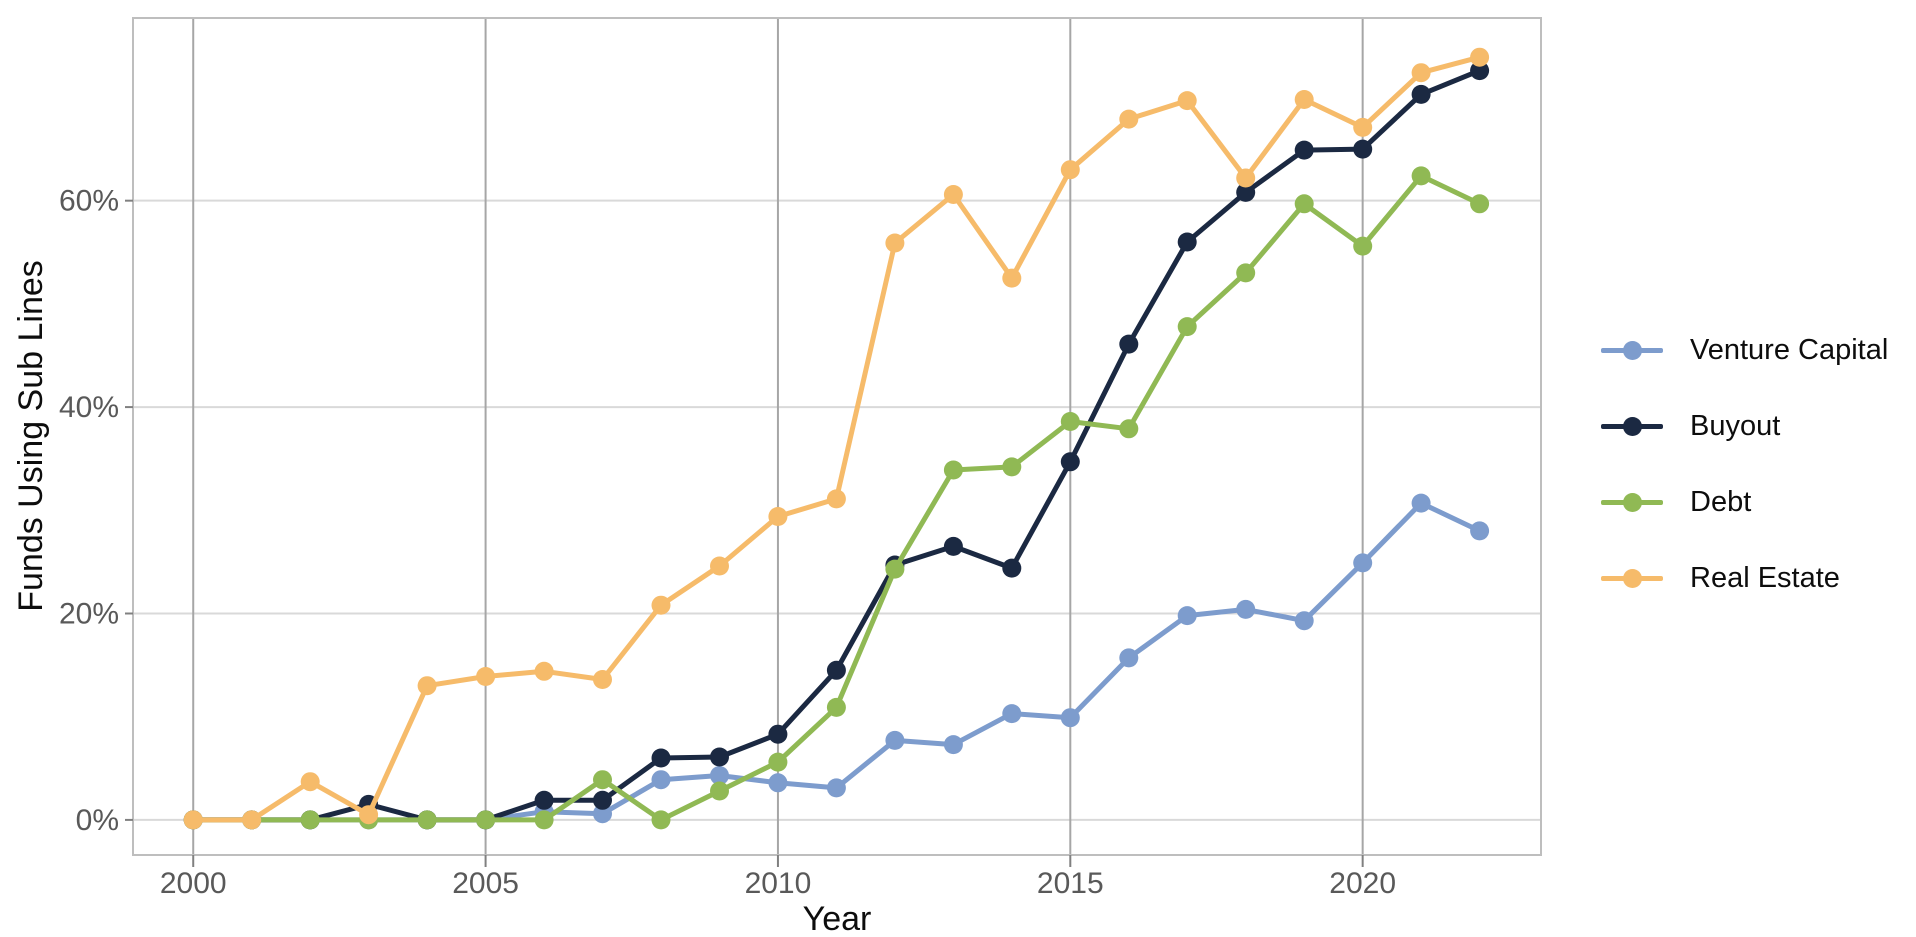  I want to click on y-tick-label: 20%, so click(89, 613).